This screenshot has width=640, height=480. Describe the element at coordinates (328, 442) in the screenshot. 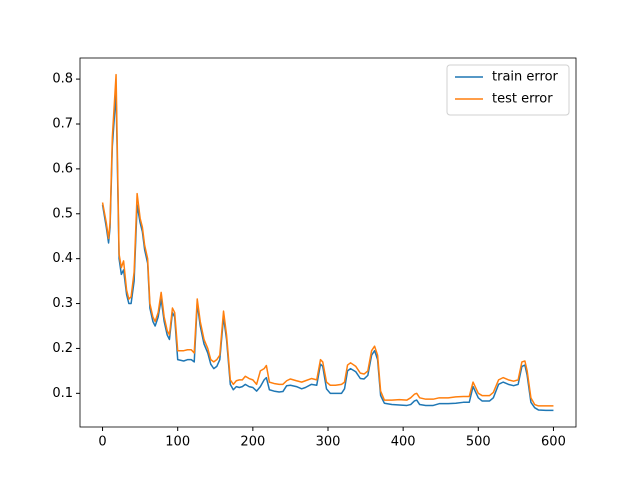

I see `x-tick-label: 300` at that location.